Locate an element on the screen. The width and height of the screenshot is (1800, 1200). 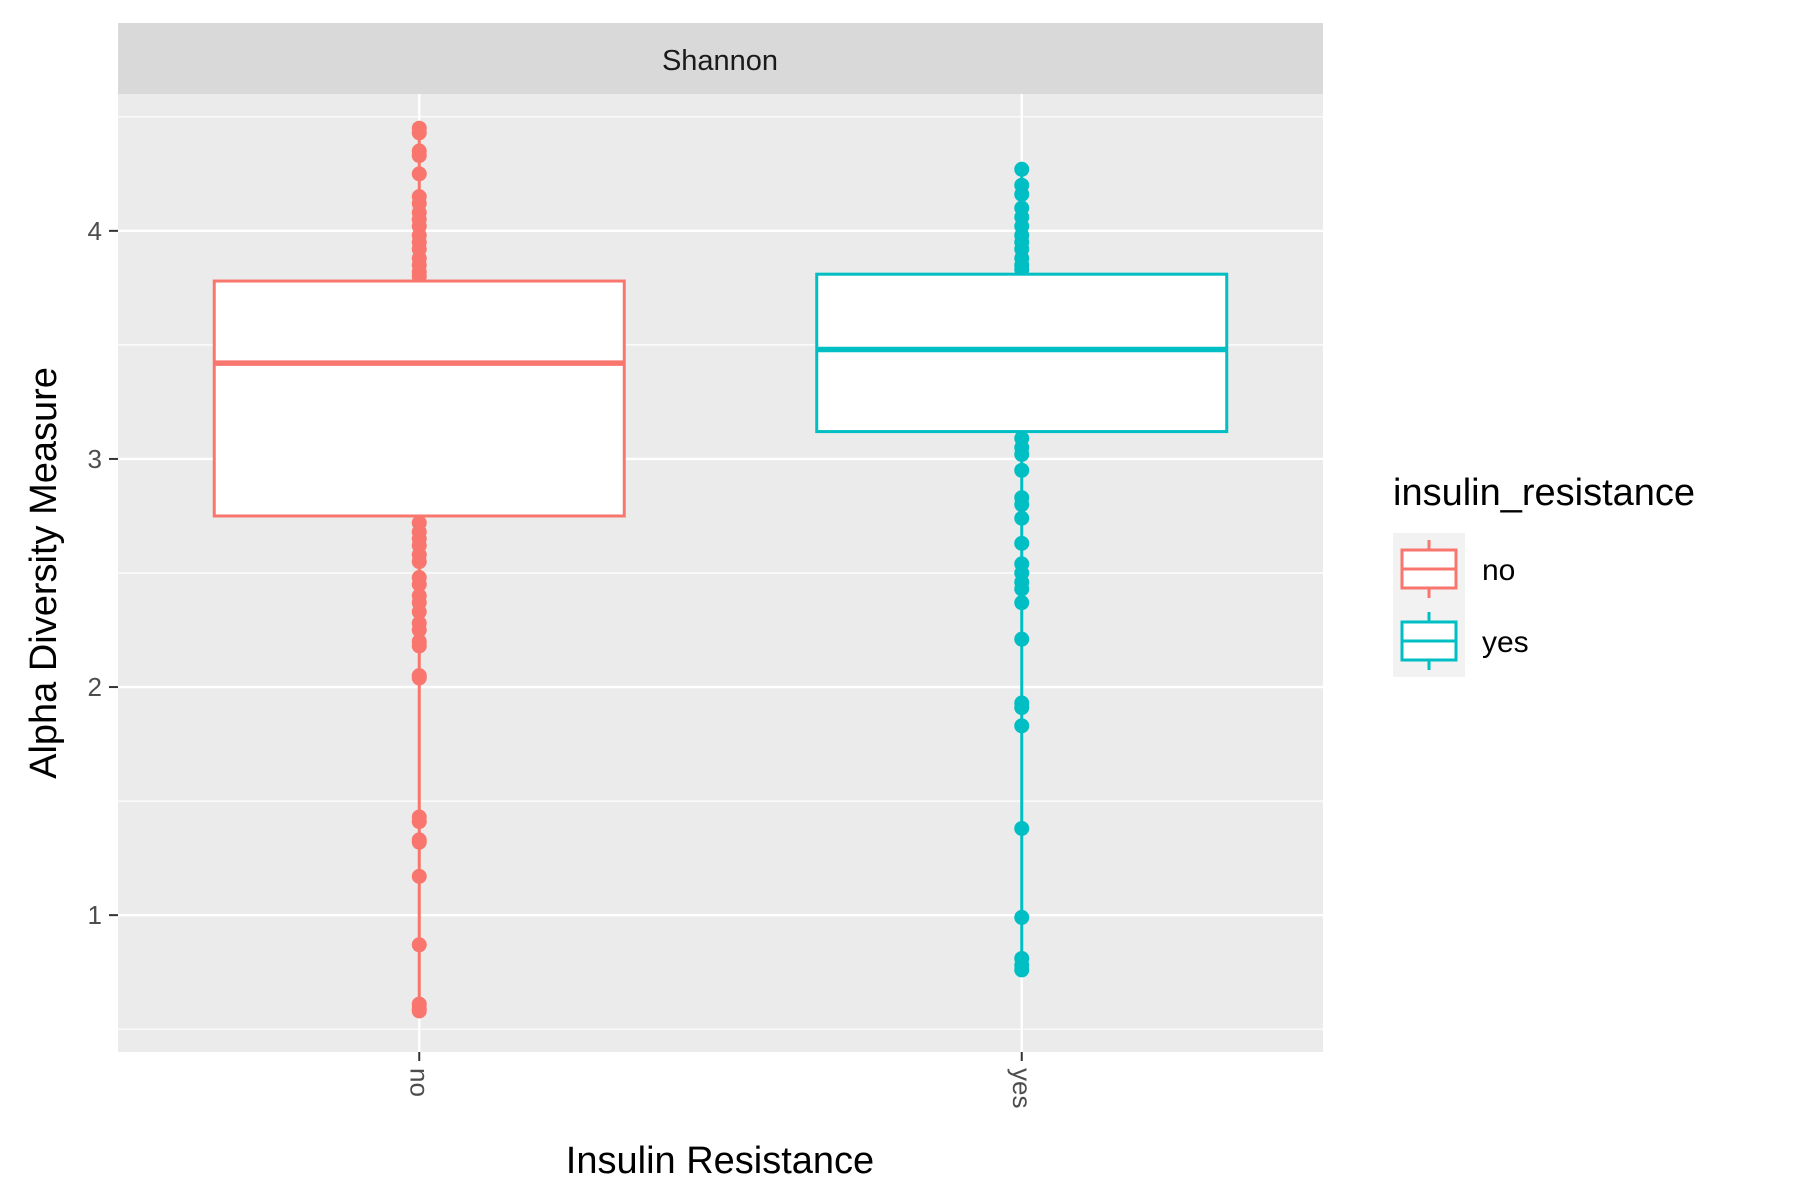
legend-key-yes is located at coordinates (1429, 641).